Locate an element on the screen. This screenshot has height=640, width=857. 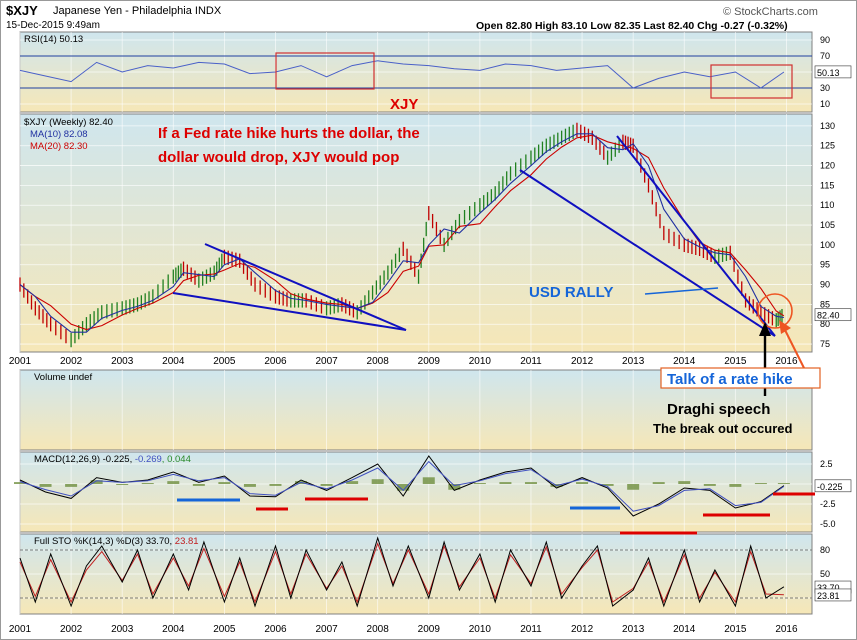
annotation-fed-line1: If a Fed rate hike hurts the dollar, the is located at coordinates (289, 133).